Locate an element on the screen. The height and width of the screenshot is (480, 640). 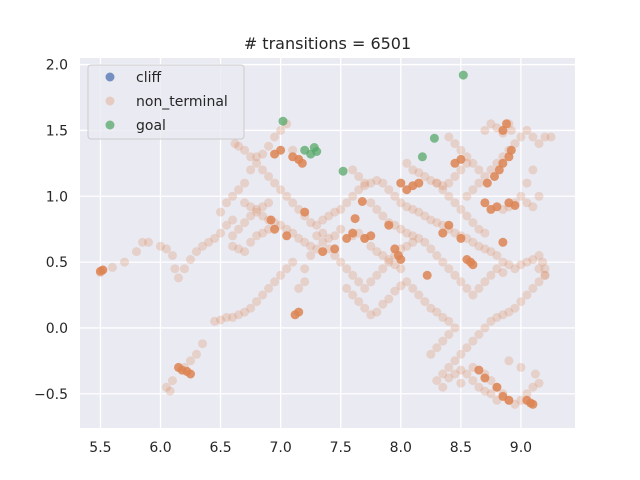
x-tick-label: 6.0 is located at coordinates (160, 448).